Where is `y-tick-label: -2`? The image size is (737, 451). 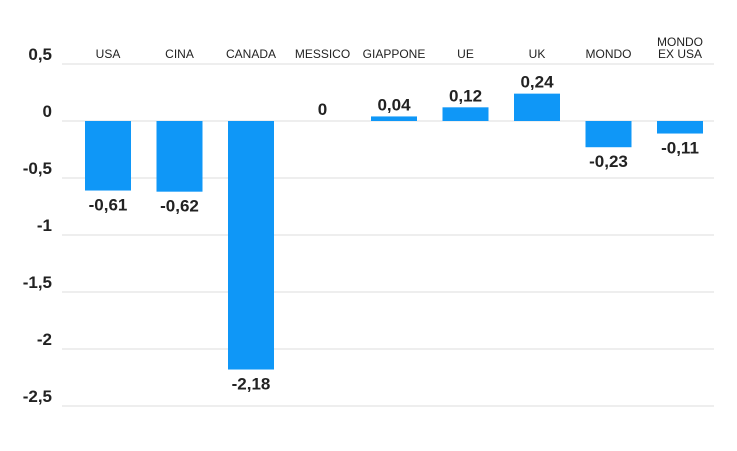 y-tick-label: -2 is located at coordinates (44, 339).